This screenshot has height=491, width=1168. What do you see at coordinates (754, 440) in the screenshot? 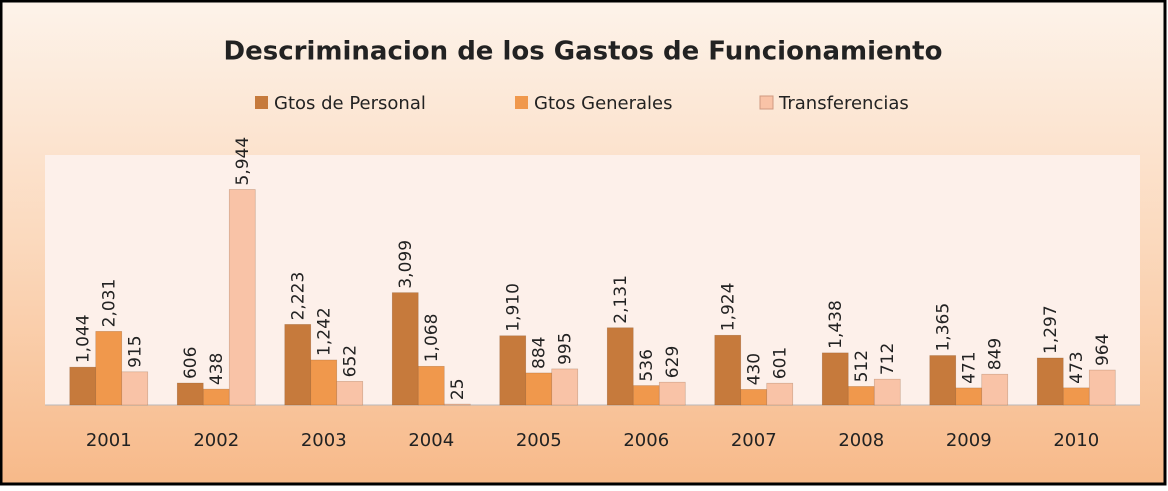
I see `x-tick-label: 2007` at bounding box center [754, 440].